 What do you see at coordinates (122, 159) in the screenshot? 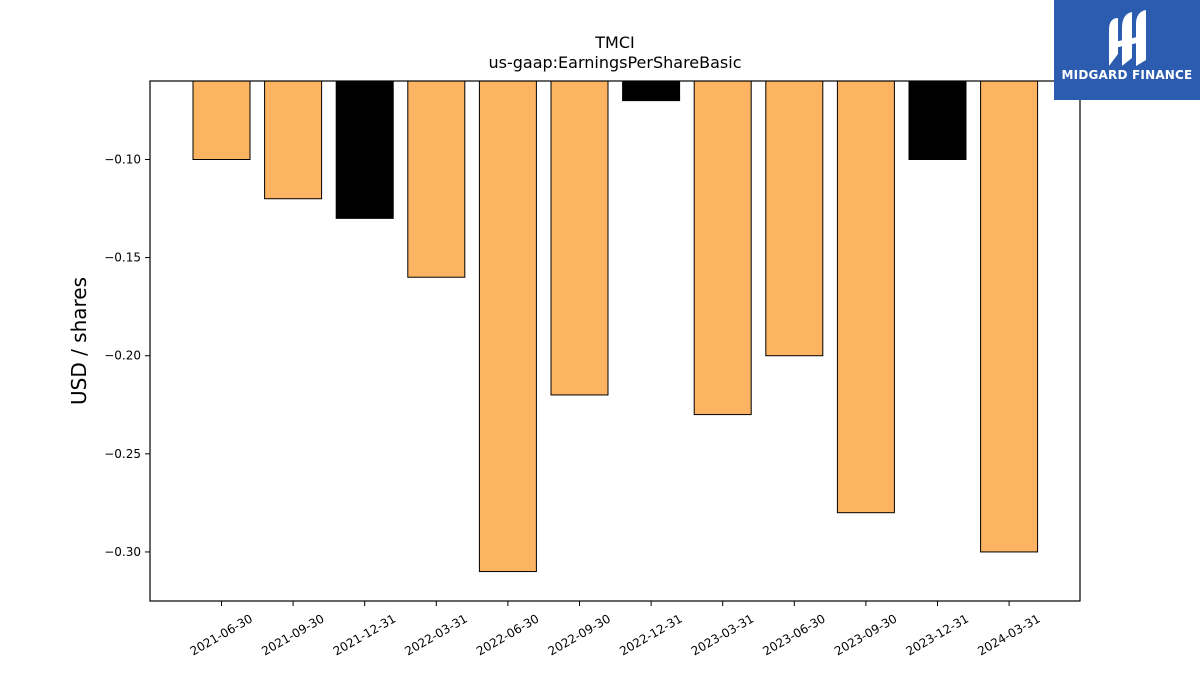
I see `y-tick-label: −0.10` at bounding box center [122, 159].